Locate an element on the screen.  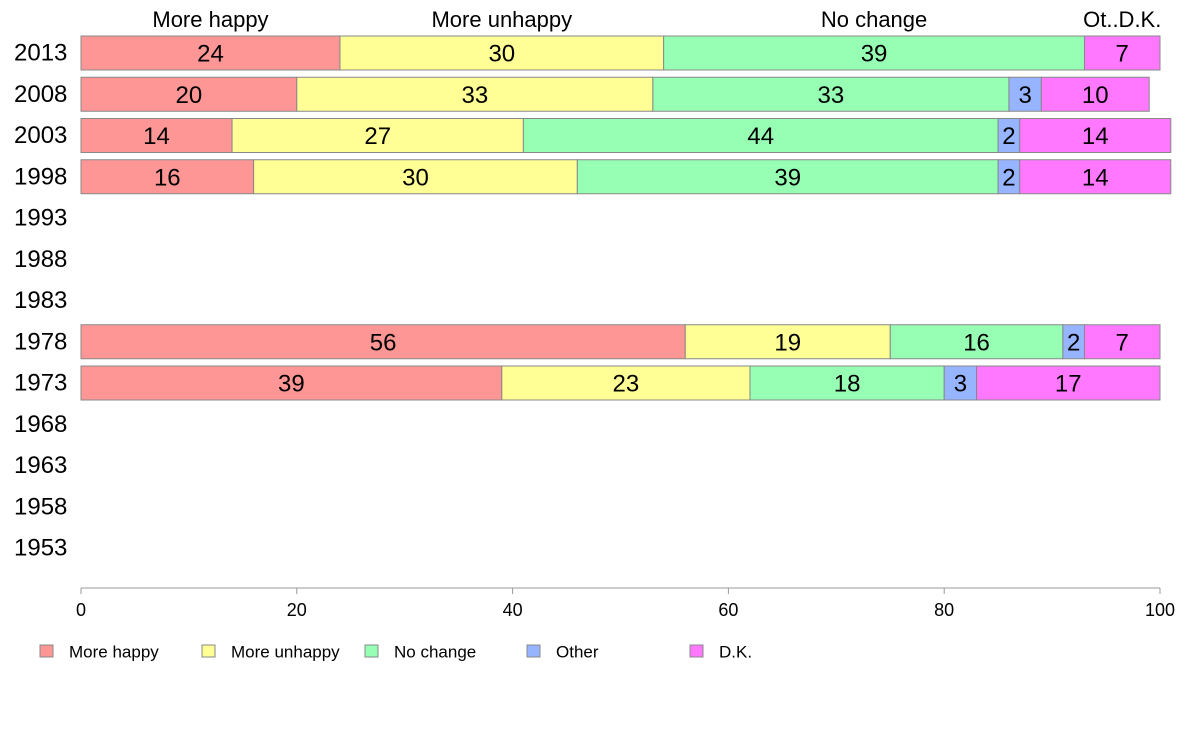
bar-segment-1973-more-unhappy is located at coordinates (626, 383).